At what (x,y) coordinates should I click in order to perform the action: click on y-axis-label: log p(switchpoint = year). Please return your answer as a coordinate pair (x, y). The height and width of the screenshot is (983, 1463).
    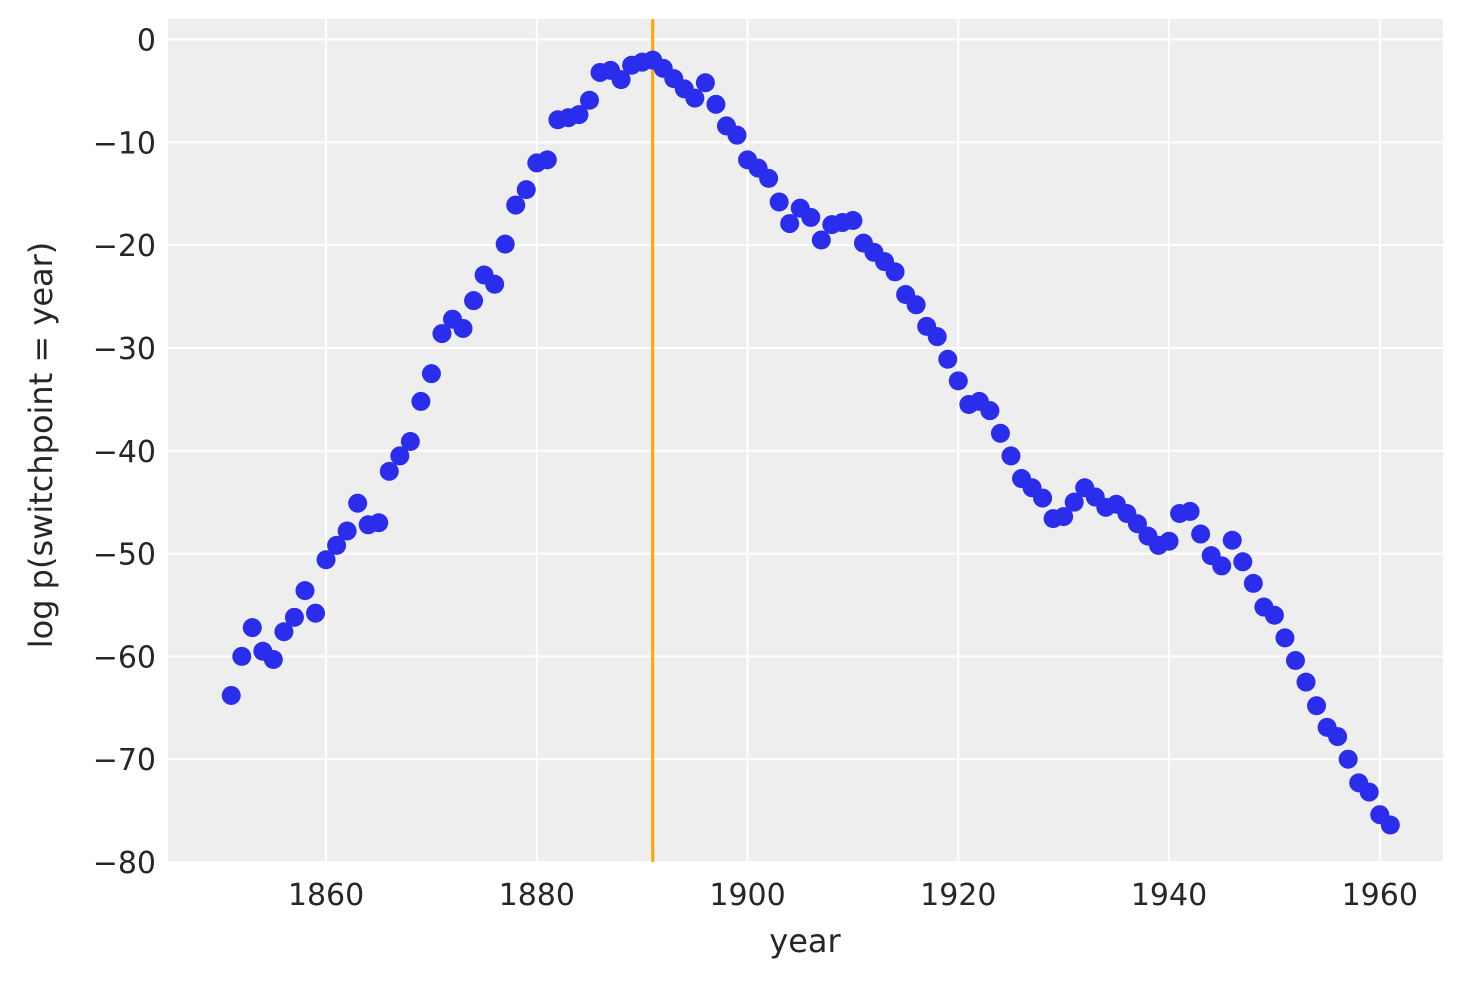
    Looking at the image, I should click on (41, 445).